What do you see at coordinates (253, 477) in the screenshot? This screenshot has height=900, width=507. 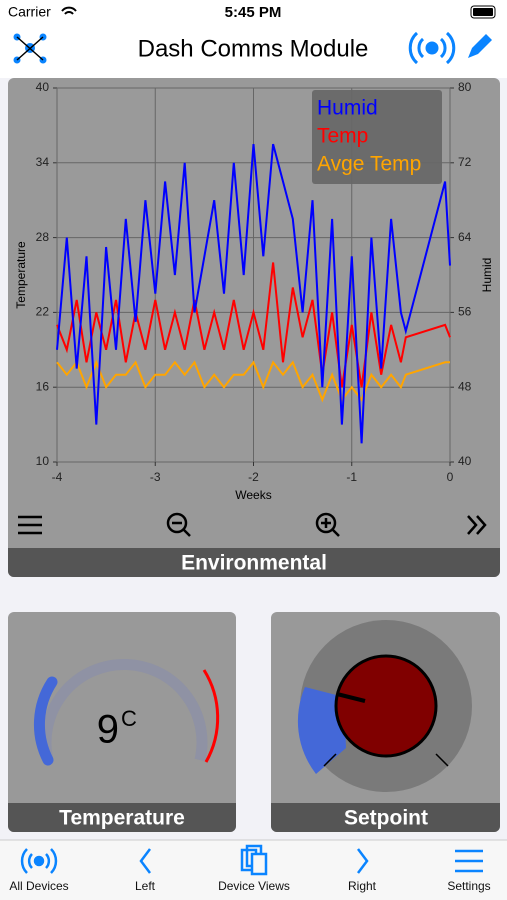 I see `x-tick-label: -2` at bounding box center [253, 477].